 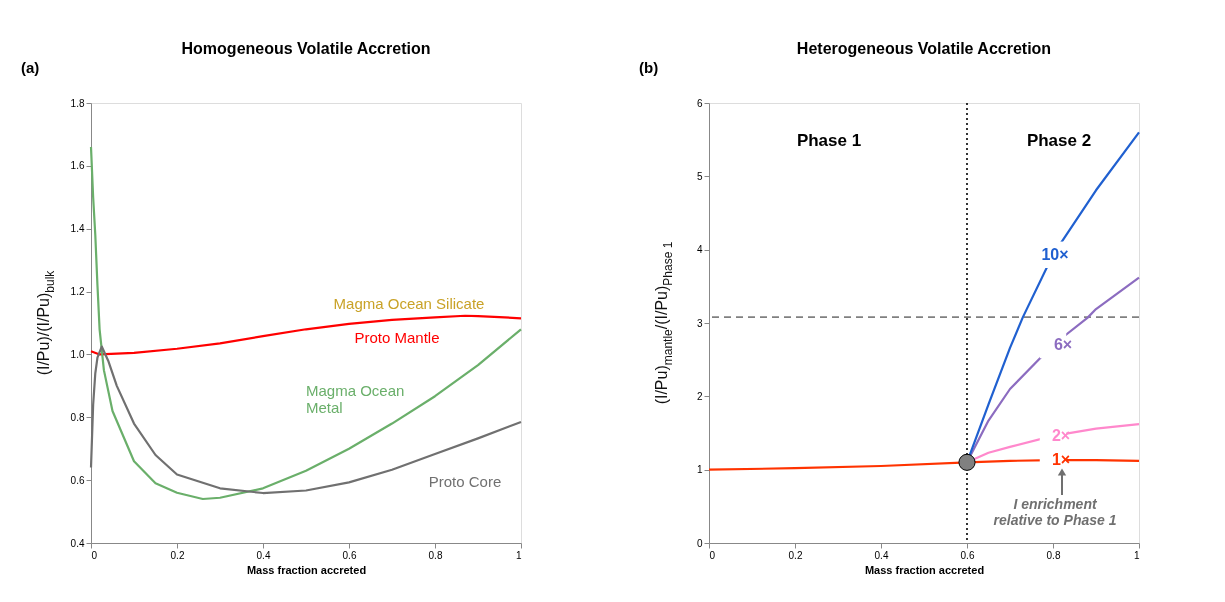 What do you see at coordinates (77, 229) in the screenshot?
I see `y-tick-label: 1.4` at bounding box center [77, 229].